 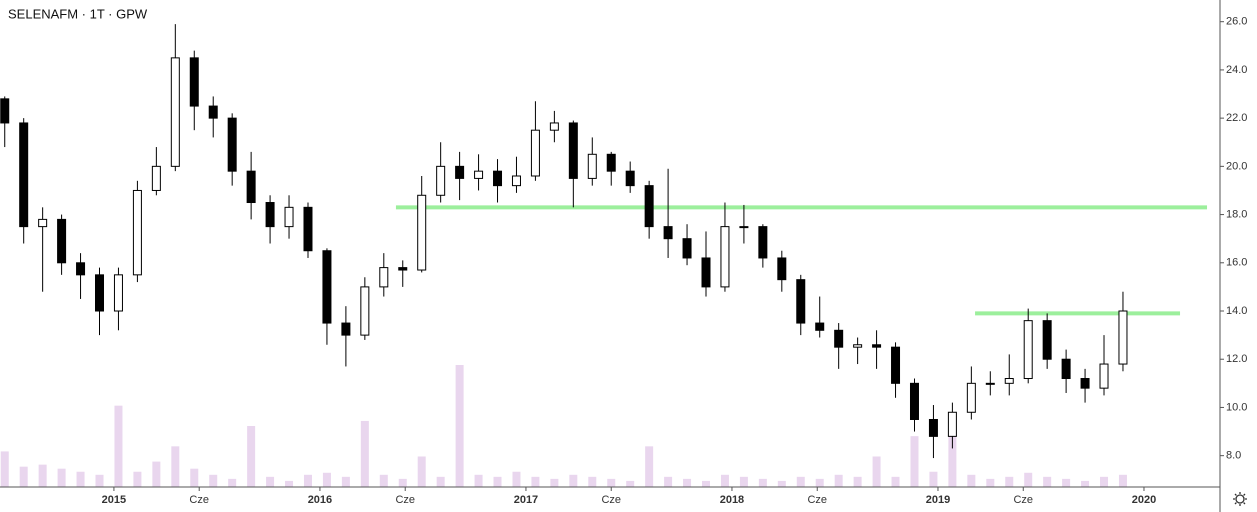 What do you see at coordinates (1236, 263) in the screenshot?
I see `y-tick-label: 16.0` at bounding box center [1236, 263].